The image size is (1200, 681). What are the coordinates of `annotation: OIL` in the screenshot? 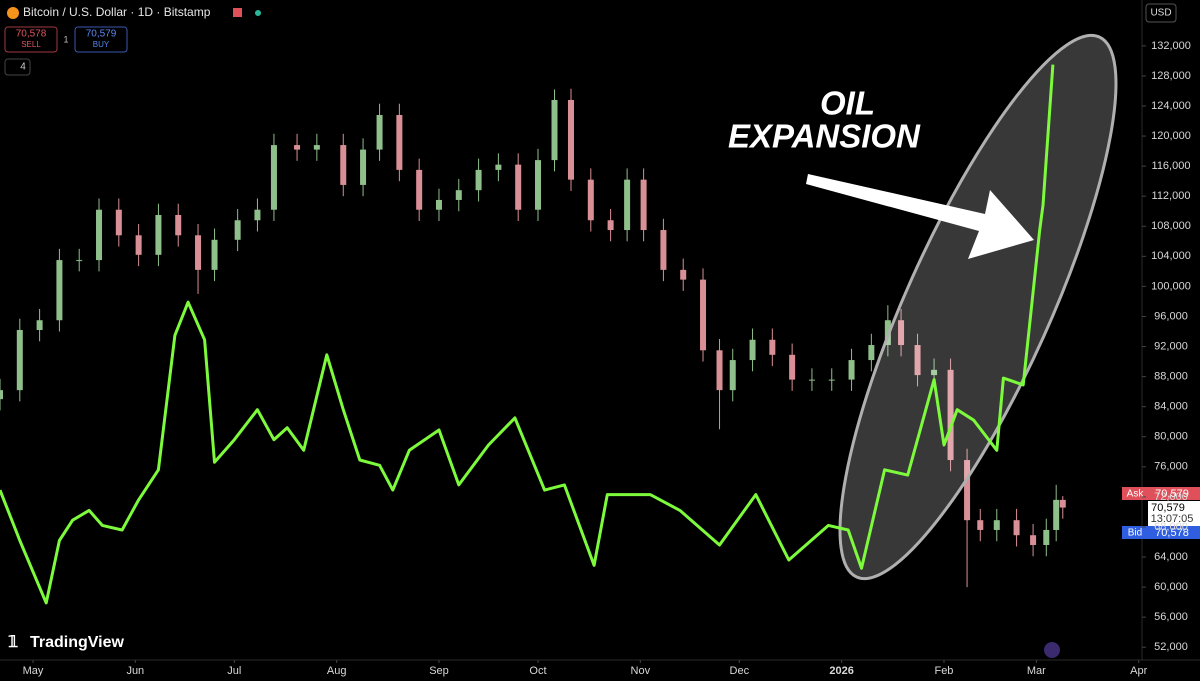 It's located at (847, 103).